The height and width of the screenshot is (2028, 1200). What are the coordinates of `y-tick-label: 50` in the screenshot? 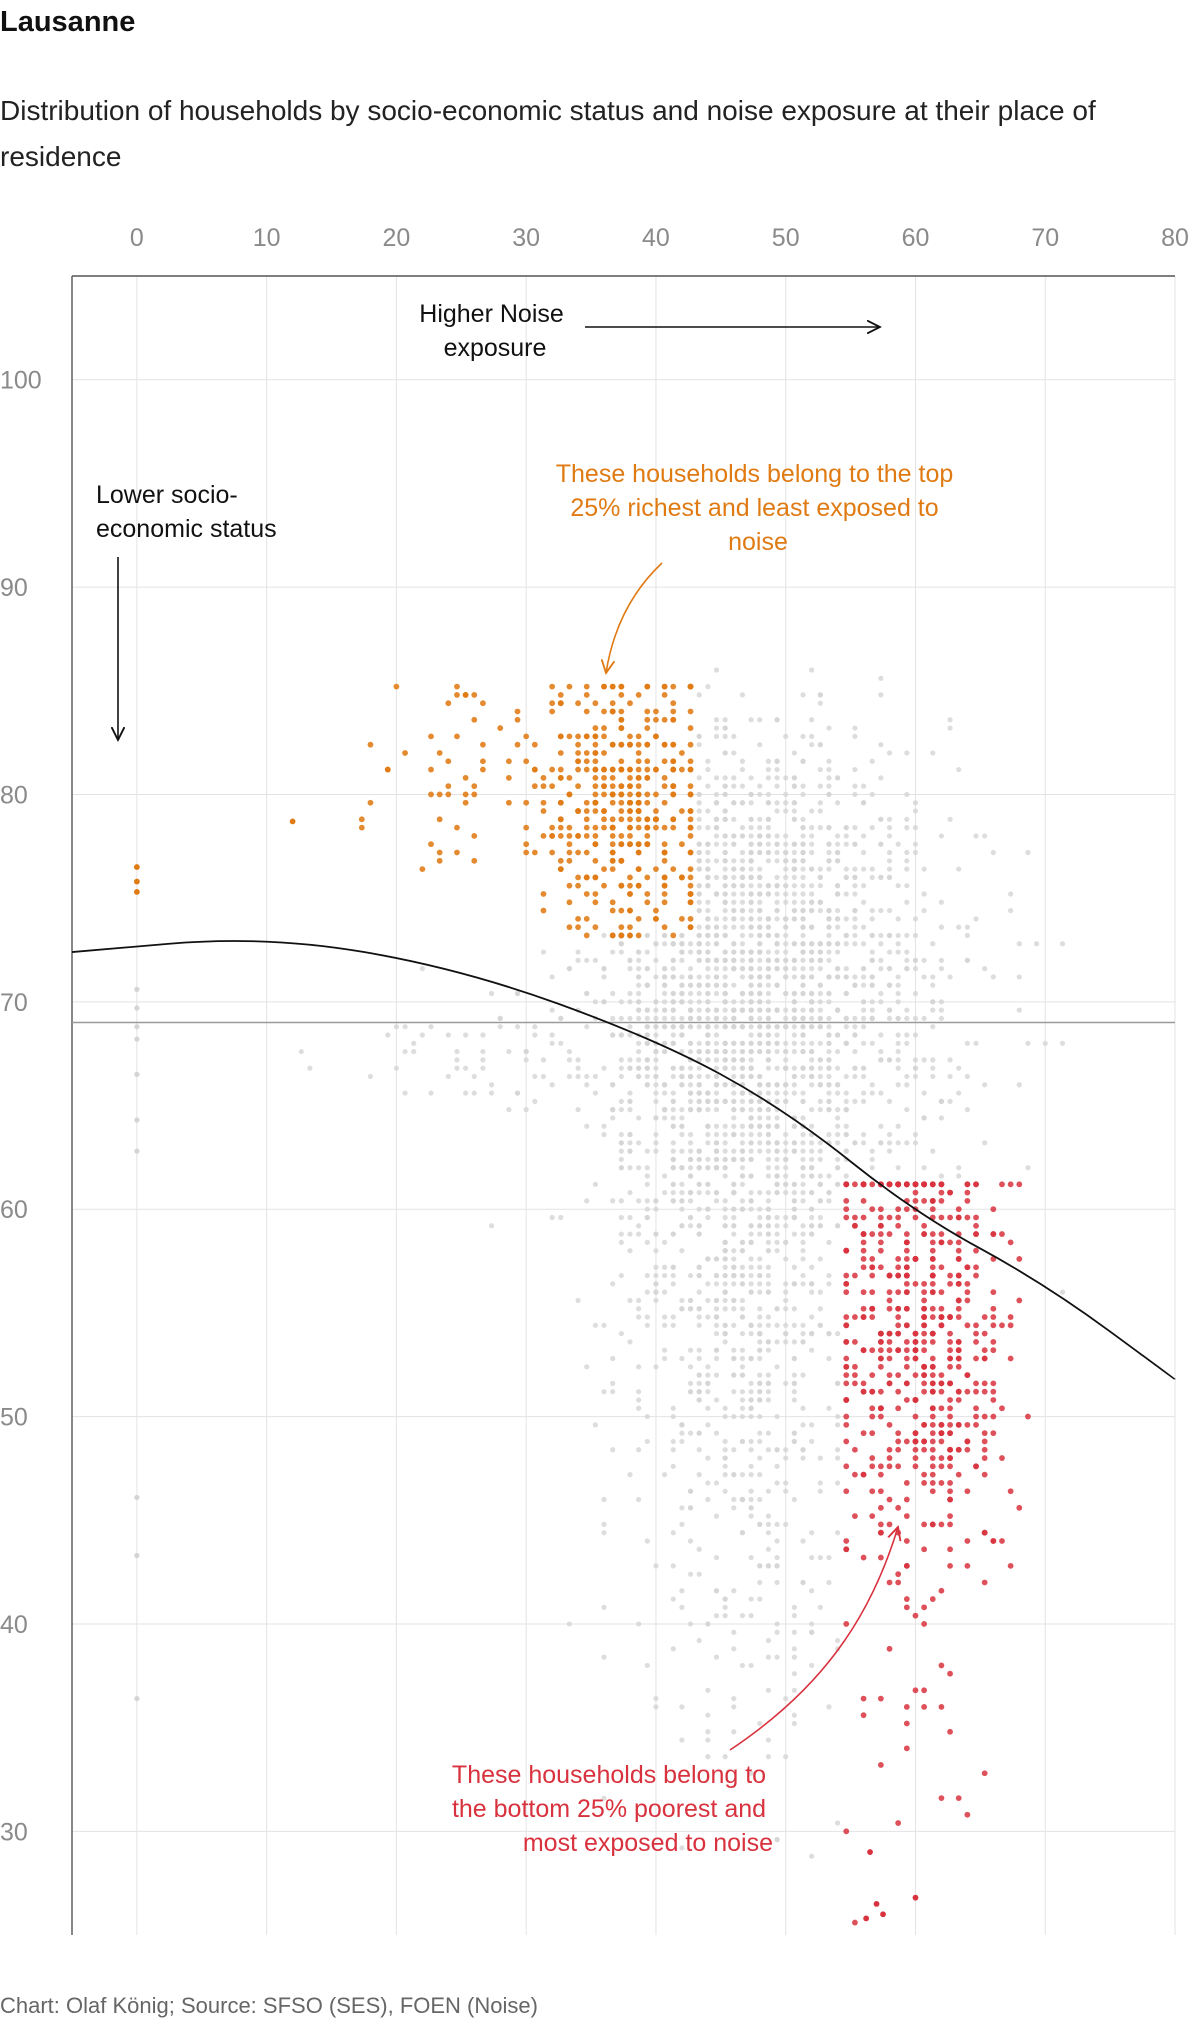 It's located at (14, 1418).